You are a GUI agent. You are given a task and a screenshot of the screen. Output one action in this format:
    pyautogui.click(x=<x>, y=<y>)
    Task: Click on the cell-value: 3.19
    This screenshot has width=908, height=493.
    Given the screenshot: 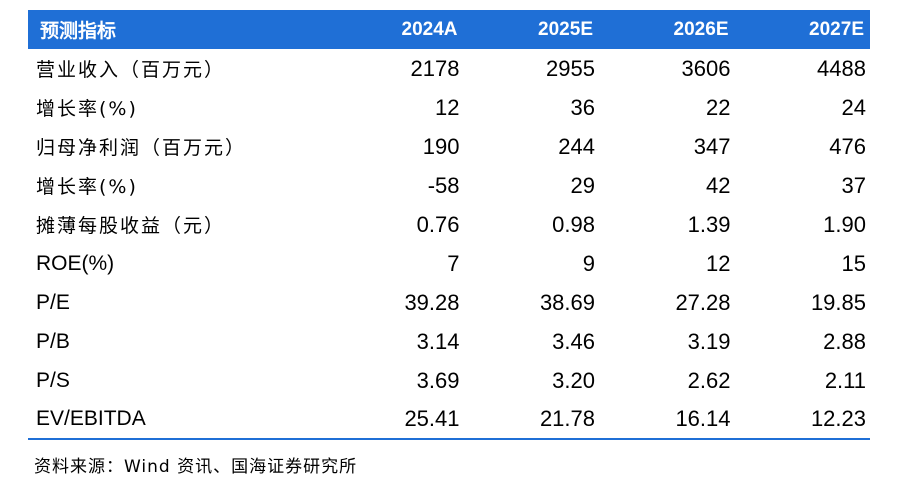 What is the action you would take?
    pyautogui.click(x=709, y=341)
    